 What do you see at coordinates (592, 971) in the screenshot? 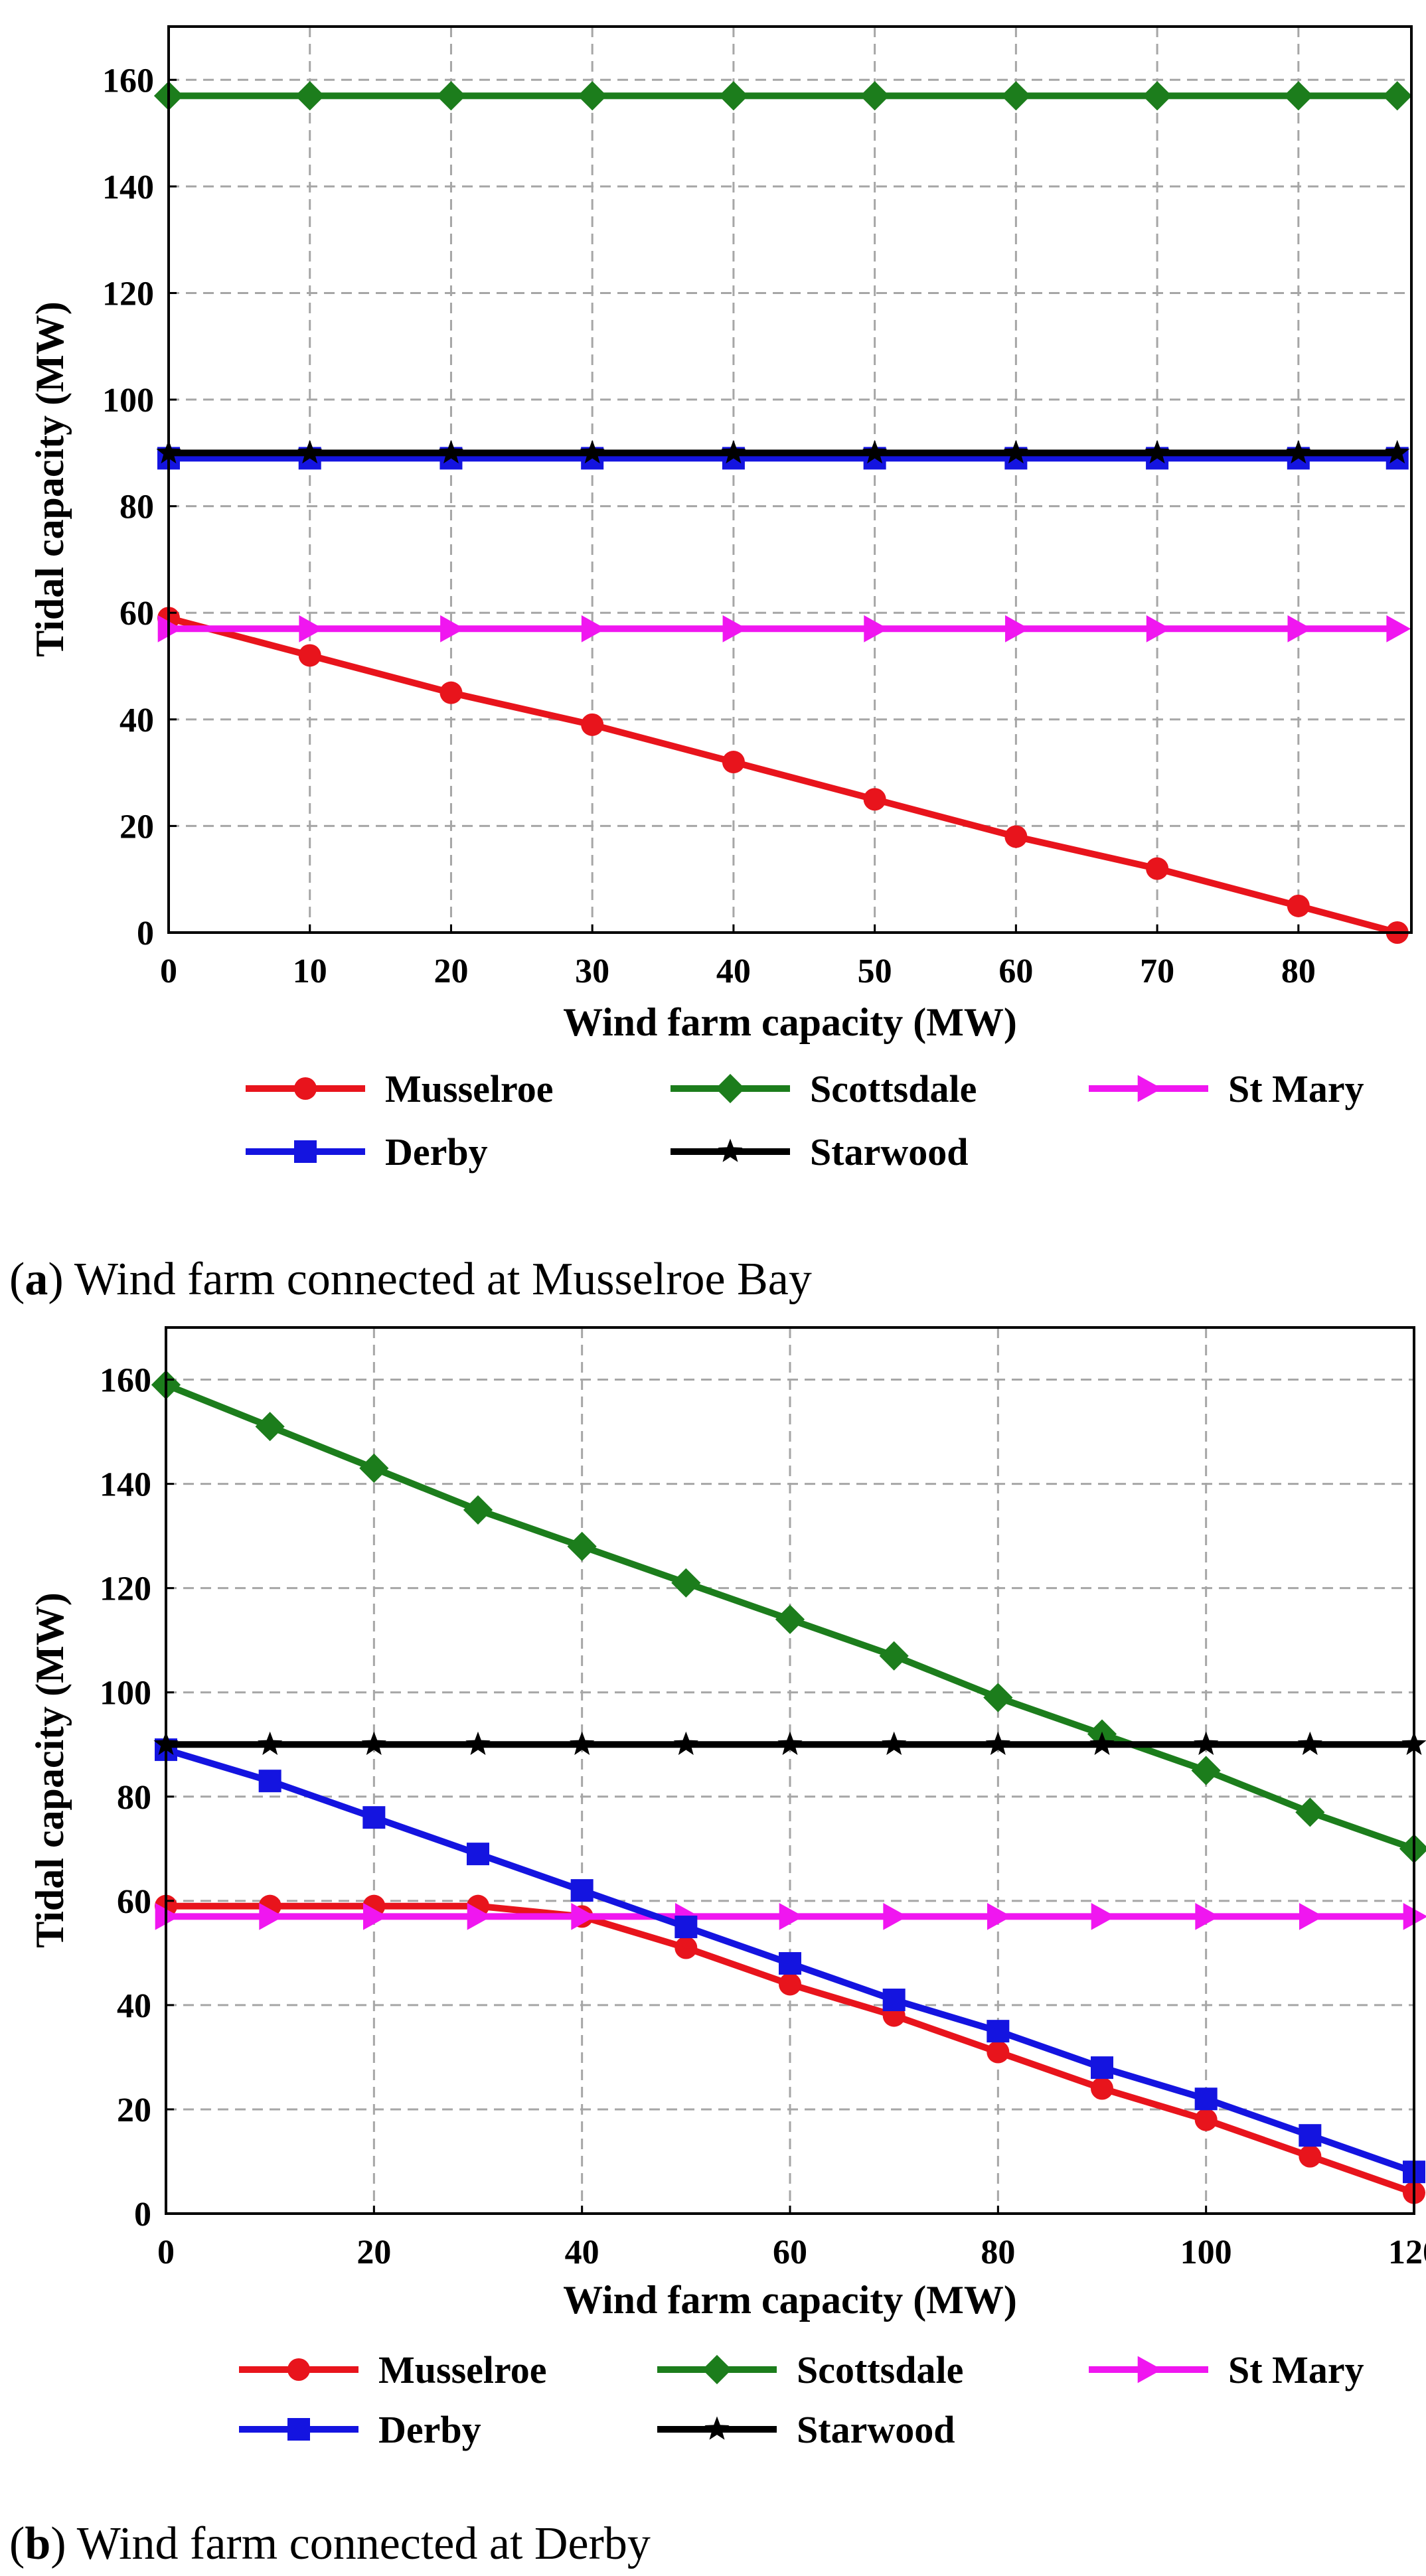
I see `x-tick-label: 30` at bounding box center [592, 971].